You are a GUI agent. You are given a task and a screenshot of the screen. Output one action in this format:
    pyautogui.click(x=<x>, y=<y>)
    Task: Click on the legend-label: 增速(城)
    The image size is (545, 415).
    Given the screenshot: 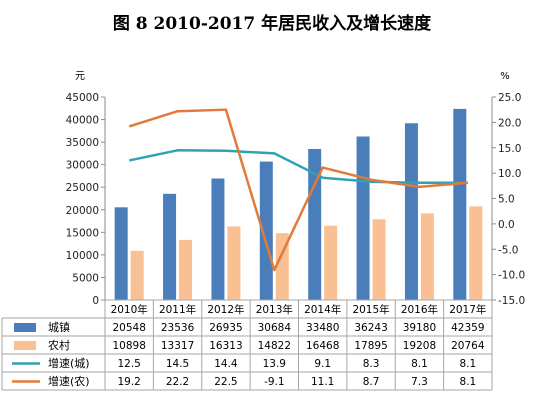 What is the action you would take?
    pyautogui.click(x=69, y=363)
    